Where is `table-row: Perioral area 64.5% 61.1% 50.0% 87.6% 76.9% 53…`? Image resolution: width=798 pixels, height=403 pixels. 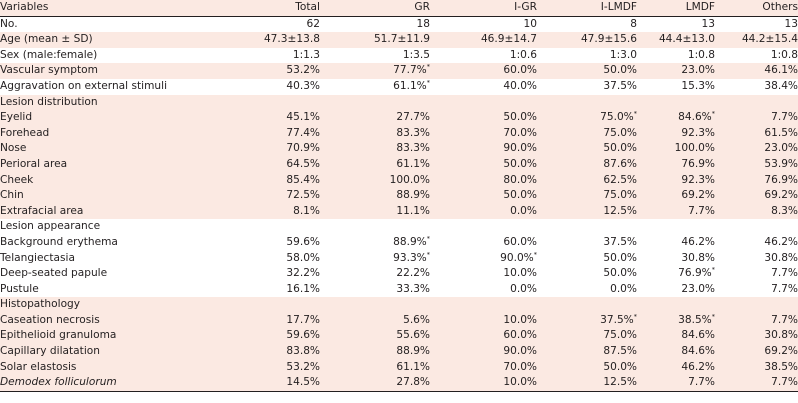
table-row: Perioral area 64.5% 61.1% 50.0% 87.6% 76.9% 53… is located at coordinates (399, 164).